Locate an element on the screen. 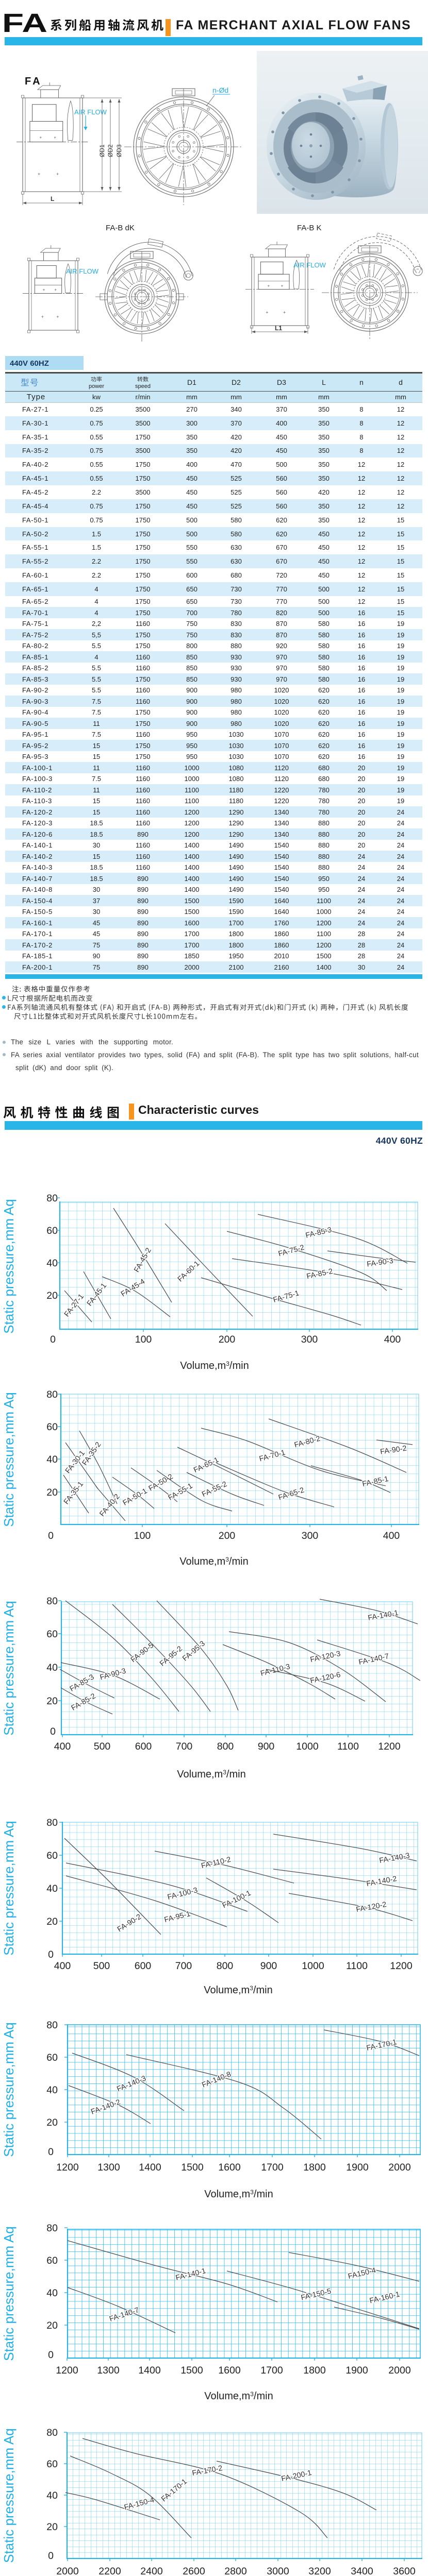 The image size is (428, 2576). svg-text: 900 is located at coordinates (268, 1966).